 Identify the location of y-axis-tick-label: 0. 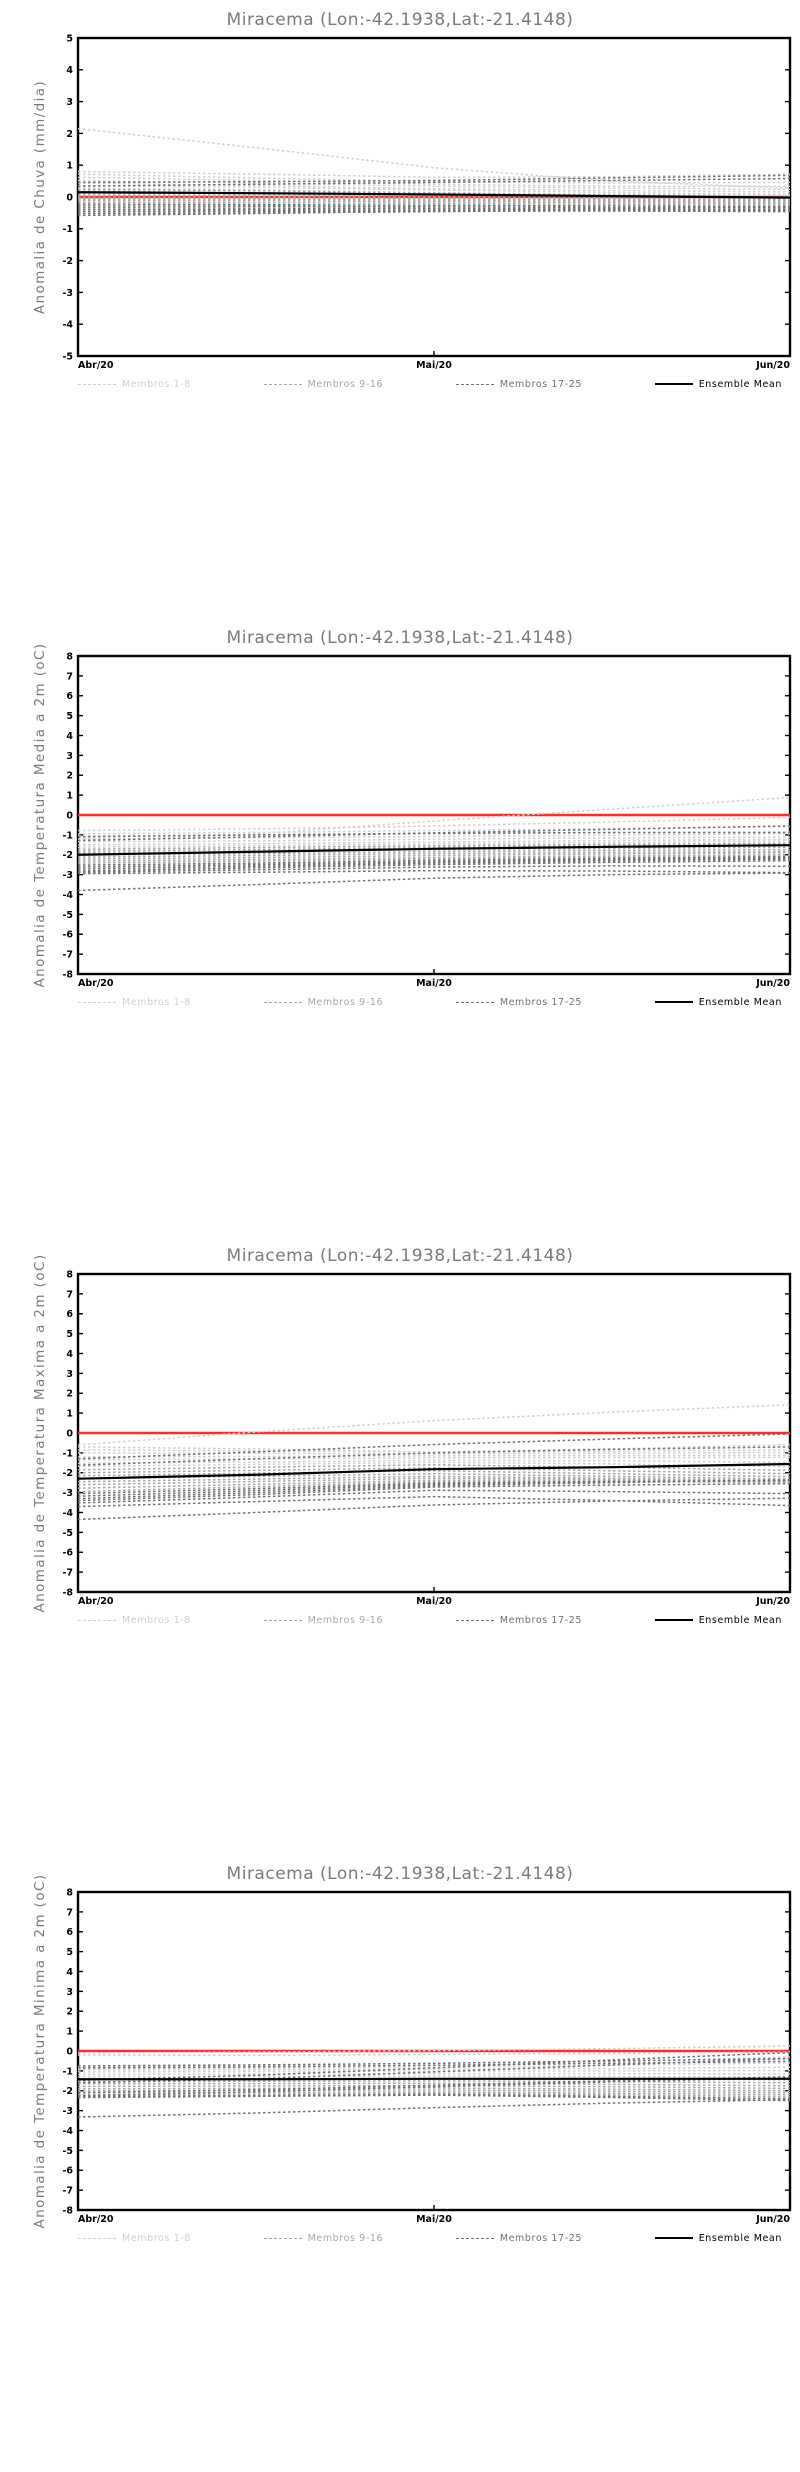
(69, 815).